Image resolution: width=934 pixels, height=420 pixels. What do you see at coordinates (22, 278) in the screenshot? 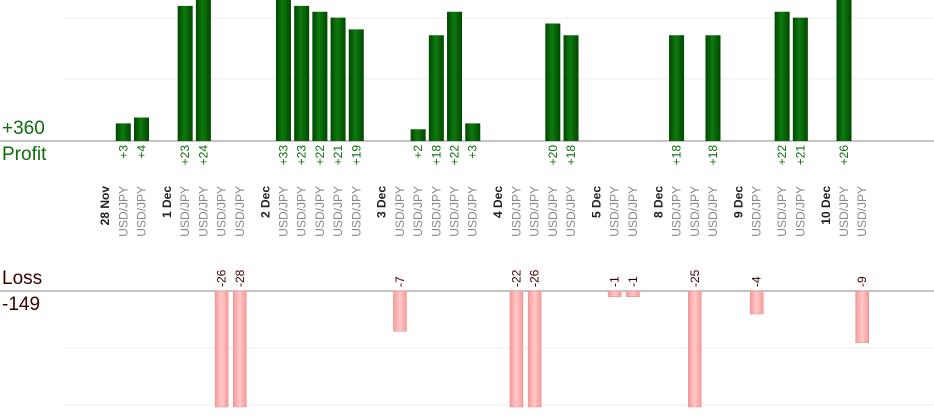
I see `loss-label: Loss` at bounding box center [22, 278].